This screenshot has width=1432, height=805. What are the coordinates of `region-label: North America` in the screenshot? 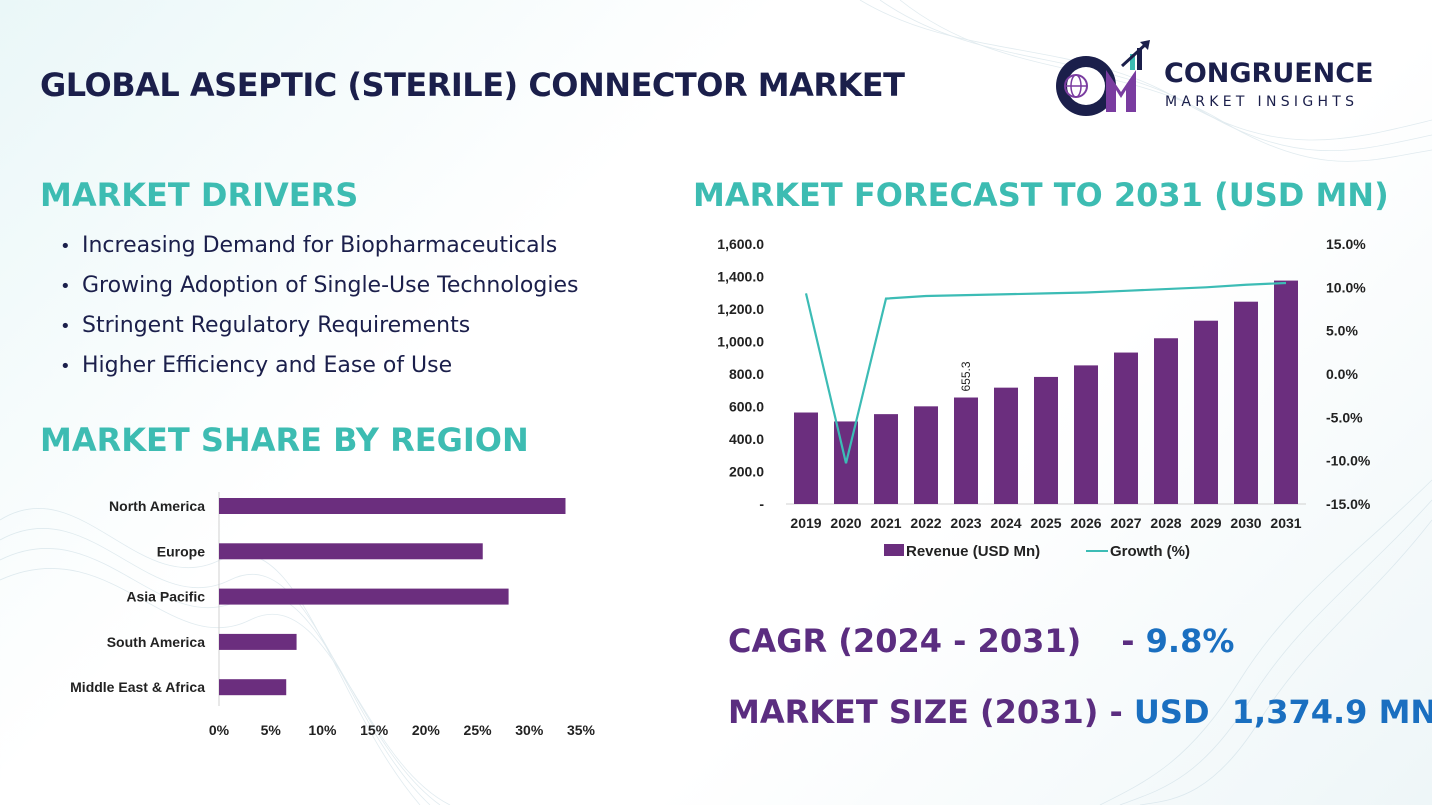 It's located at (157, 506).